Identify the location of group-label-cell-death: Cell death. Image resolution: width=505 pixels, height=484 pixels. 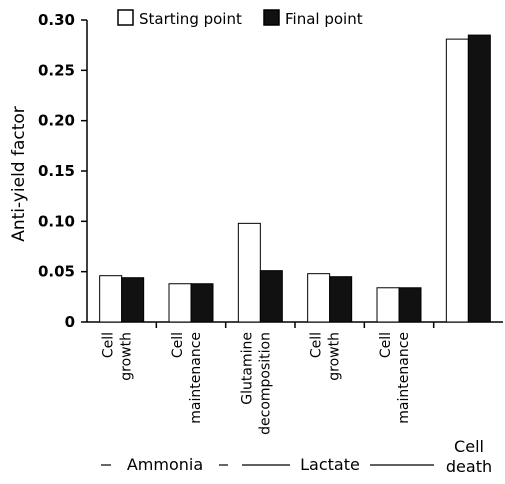
(469, 456).